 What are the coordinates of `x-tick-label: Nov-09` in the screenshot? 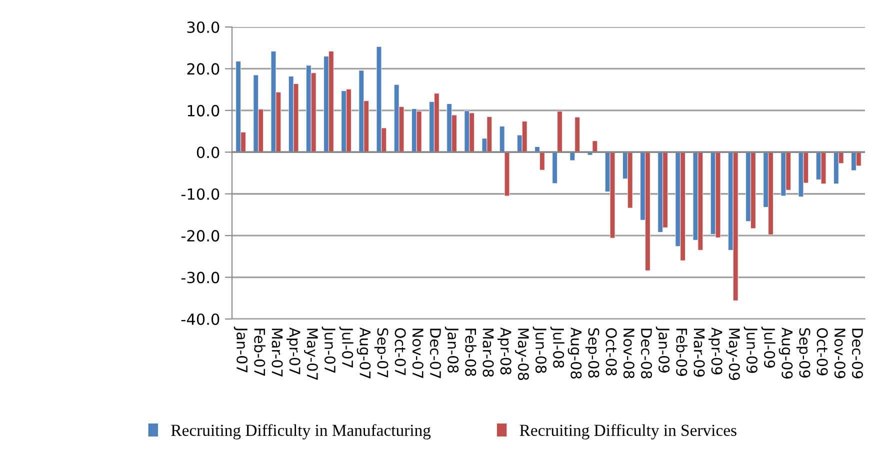 It's located at (840, 353).